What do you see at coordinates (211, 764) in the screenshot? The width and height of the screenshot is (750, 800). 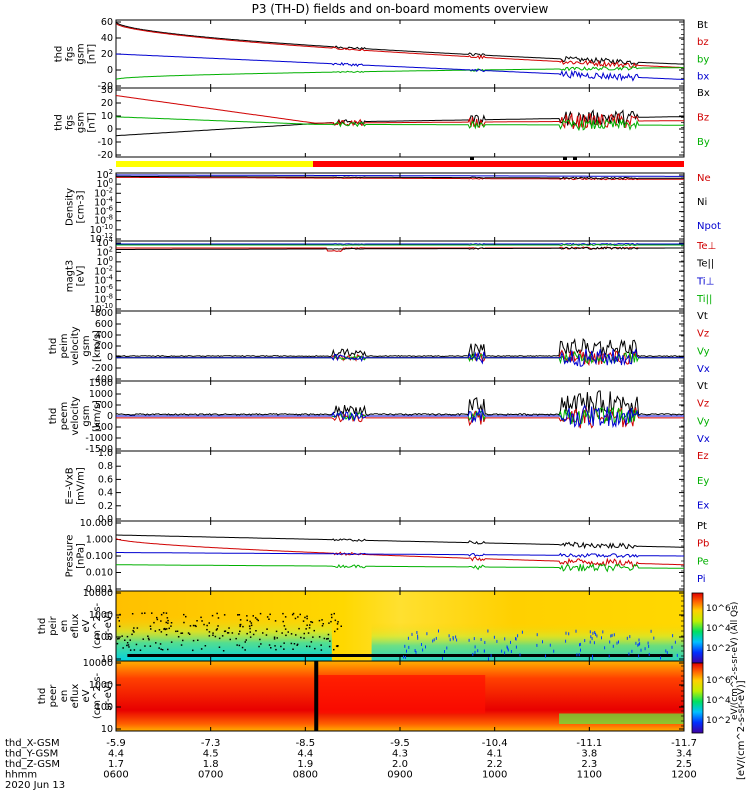 I see `axis-row-value: 1.8` at bounding box center [211, 764].